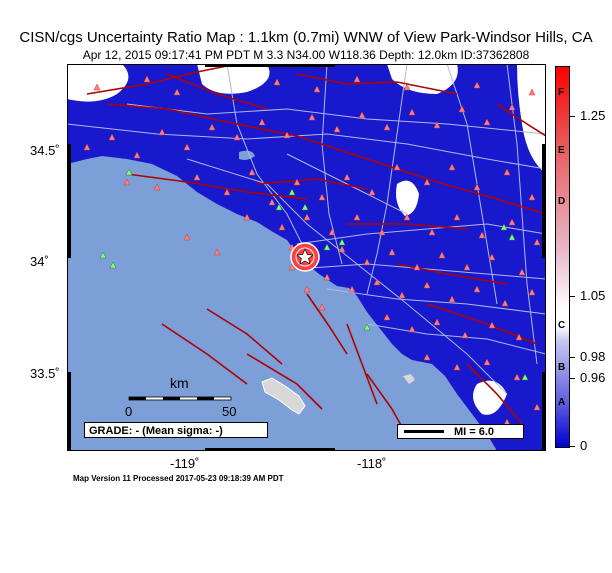 The width and height of the screenshot is (612, 573). Describe the element at coordinates (179, 383) in the screenshot. I see `scale-title: km` at that location.